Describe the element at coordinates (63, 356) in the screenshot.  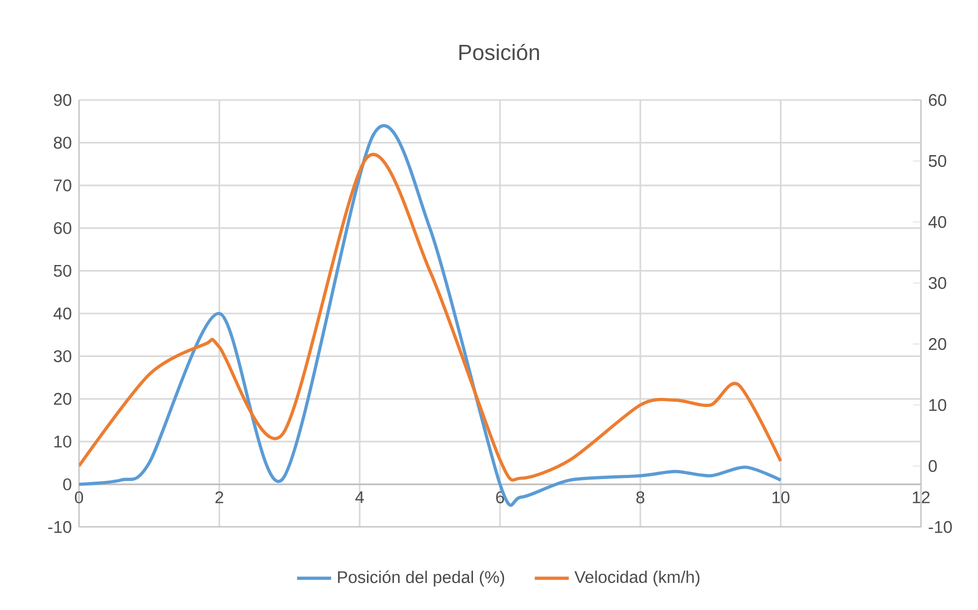
I see `y-tick-label: 30` at that location.